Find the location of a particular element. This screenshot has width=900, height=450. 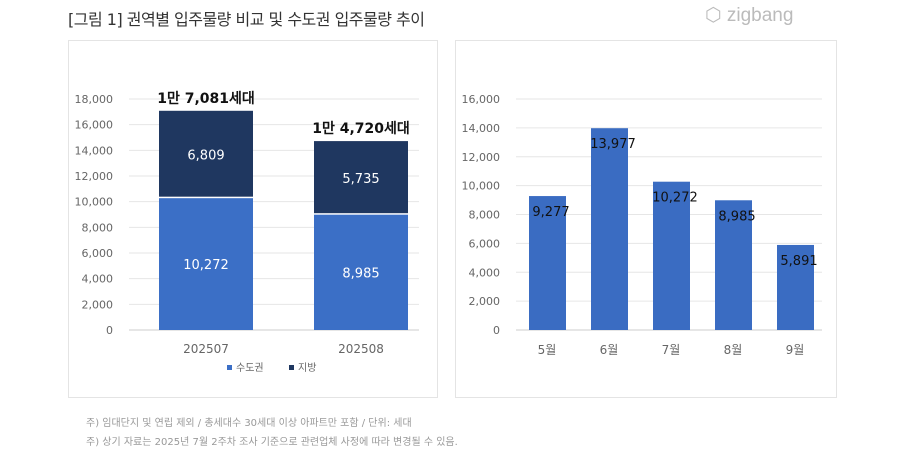

y-tick-label: 18,000 is located at coordinates (94, 99).